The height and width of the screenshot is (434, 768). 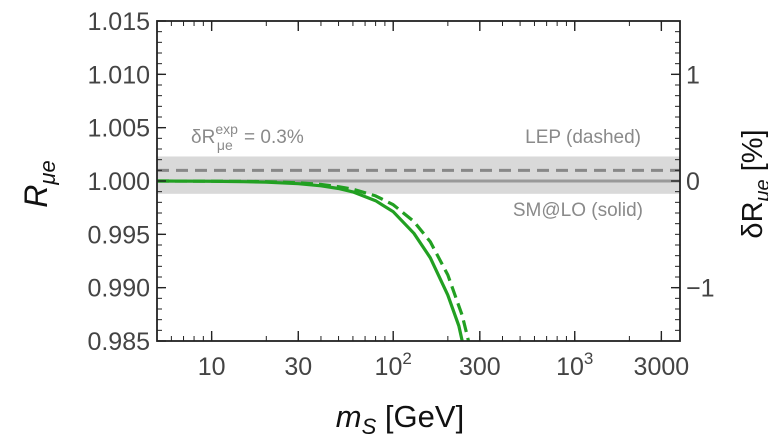 I want to click on delta-r-exp-subscript: μe, so click(x=225, y=145).